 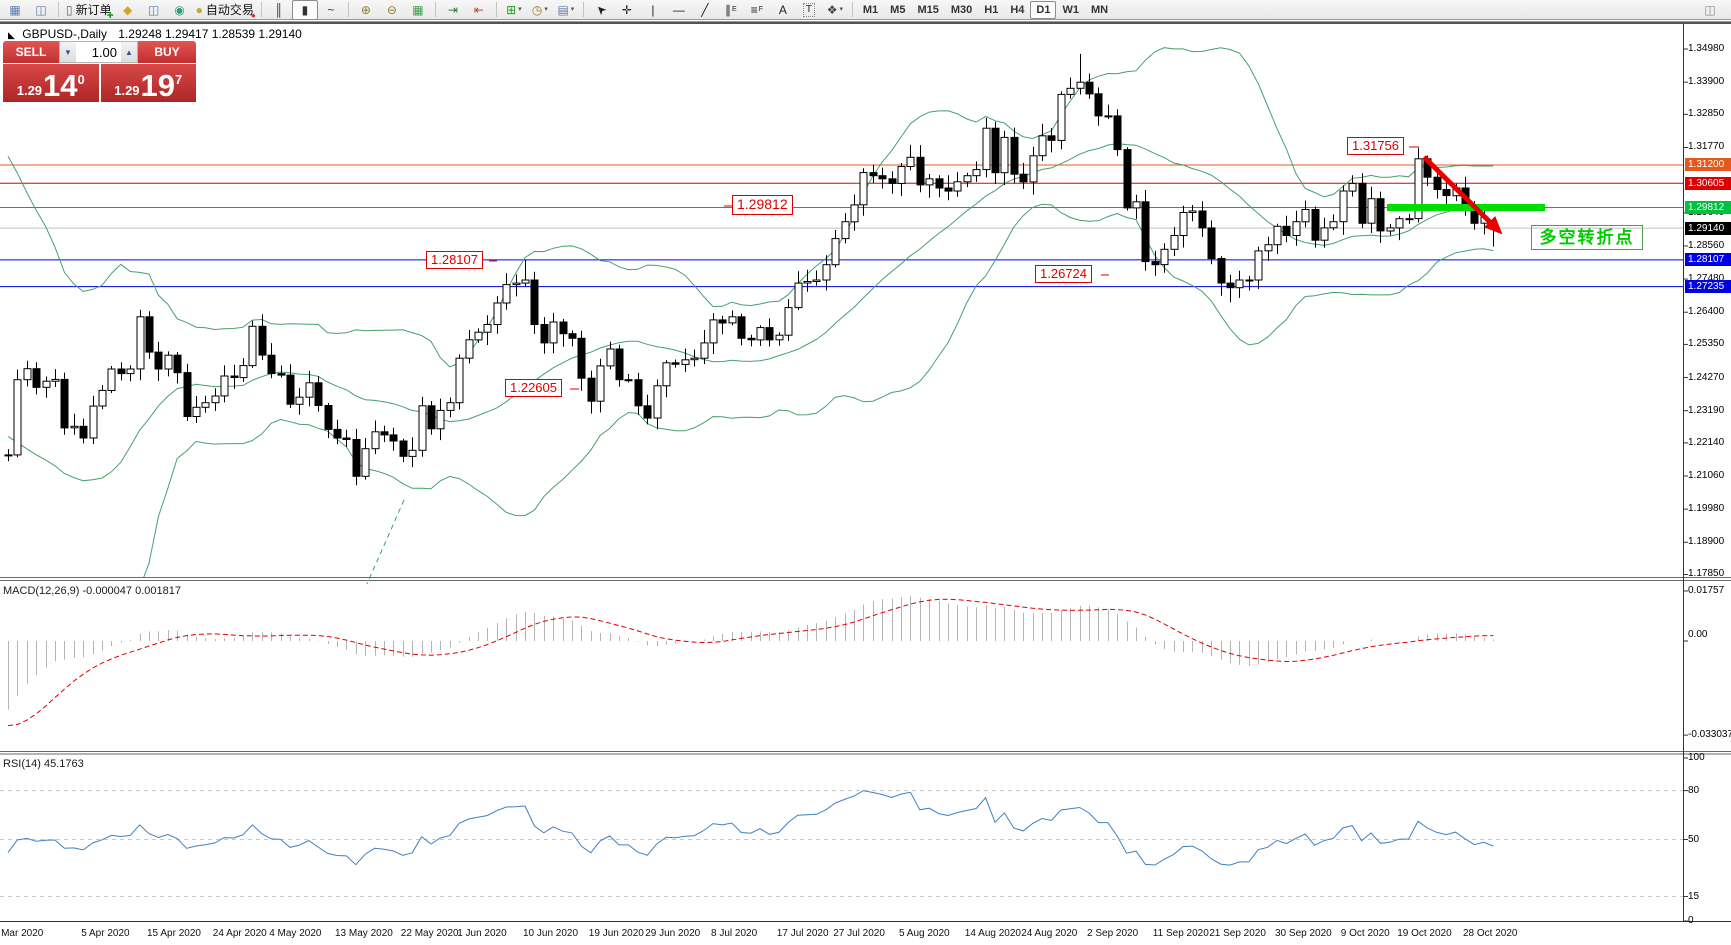 What do you see at coordinates (366, 10) in the screenshot?
I see `zoom-in-icon: ⊕` at bounding box center [366, 10].